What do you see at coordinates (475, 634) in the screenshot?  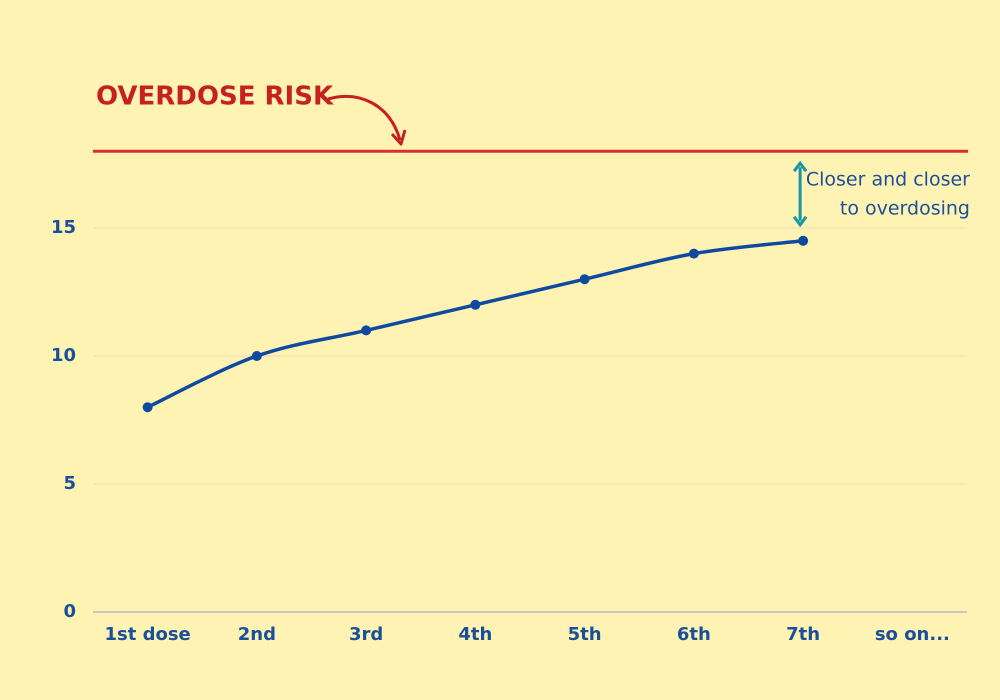 I see `x-tick-label: 4th` at bounding box center [475, 634].